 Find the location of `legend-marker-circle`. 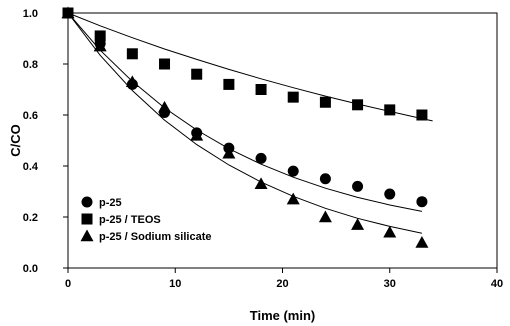

legend-marker-circle is located at coordinates (87, 202).